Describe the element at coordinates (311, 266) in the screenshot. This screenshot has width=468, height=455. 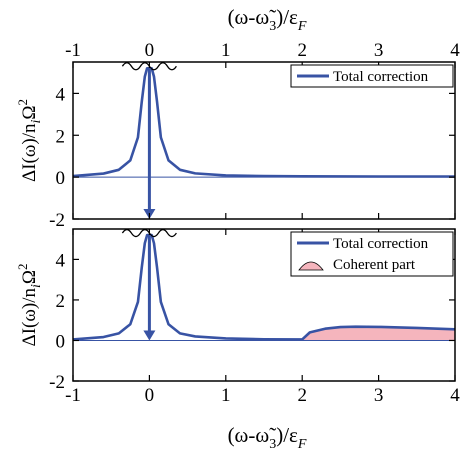
I see `legend-swatch-coherent` at that location.